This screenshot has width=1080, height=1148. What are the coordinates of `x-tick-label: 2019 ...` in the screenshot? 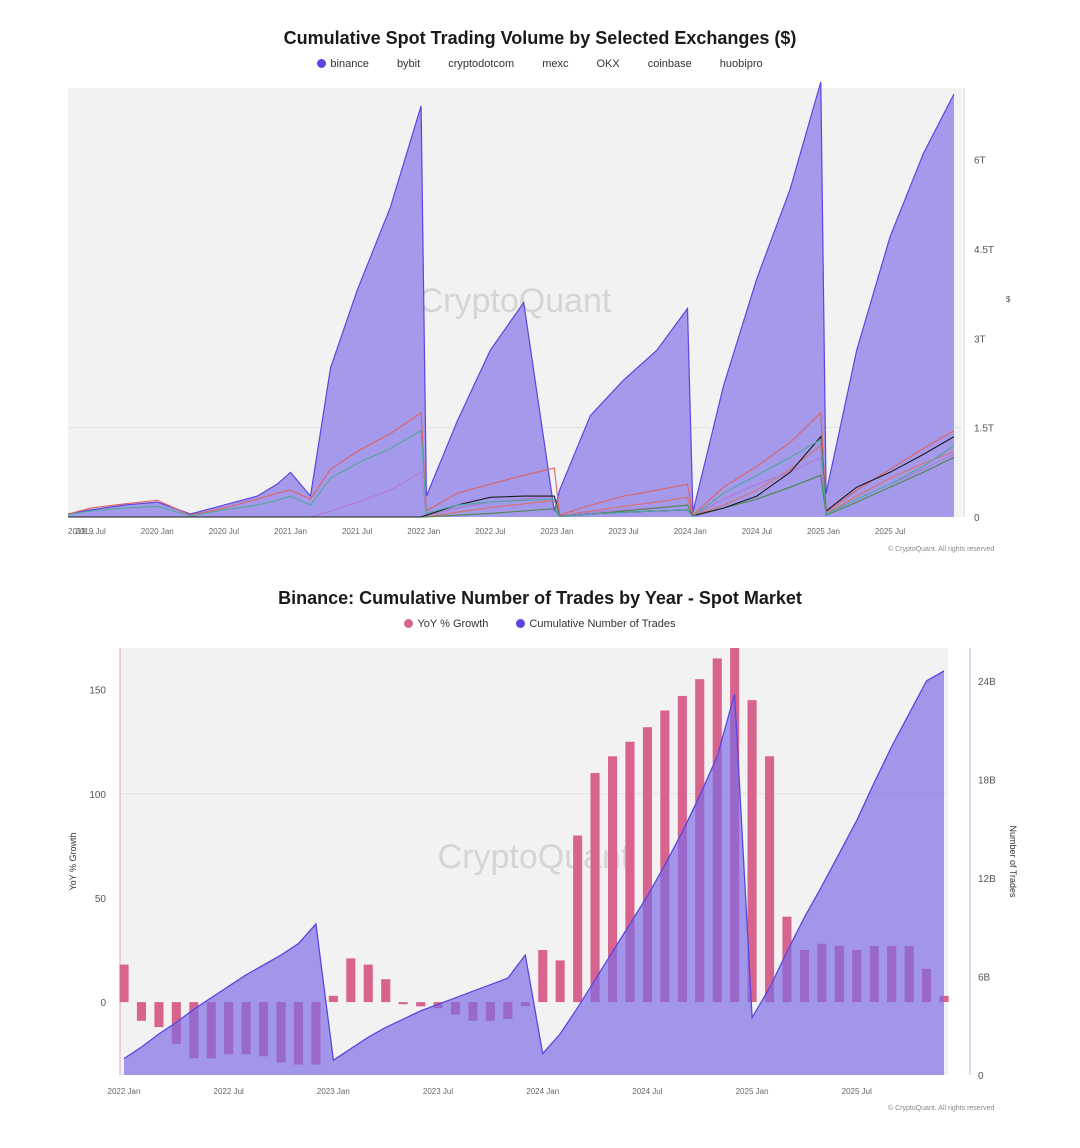 It's located at (81, 531).